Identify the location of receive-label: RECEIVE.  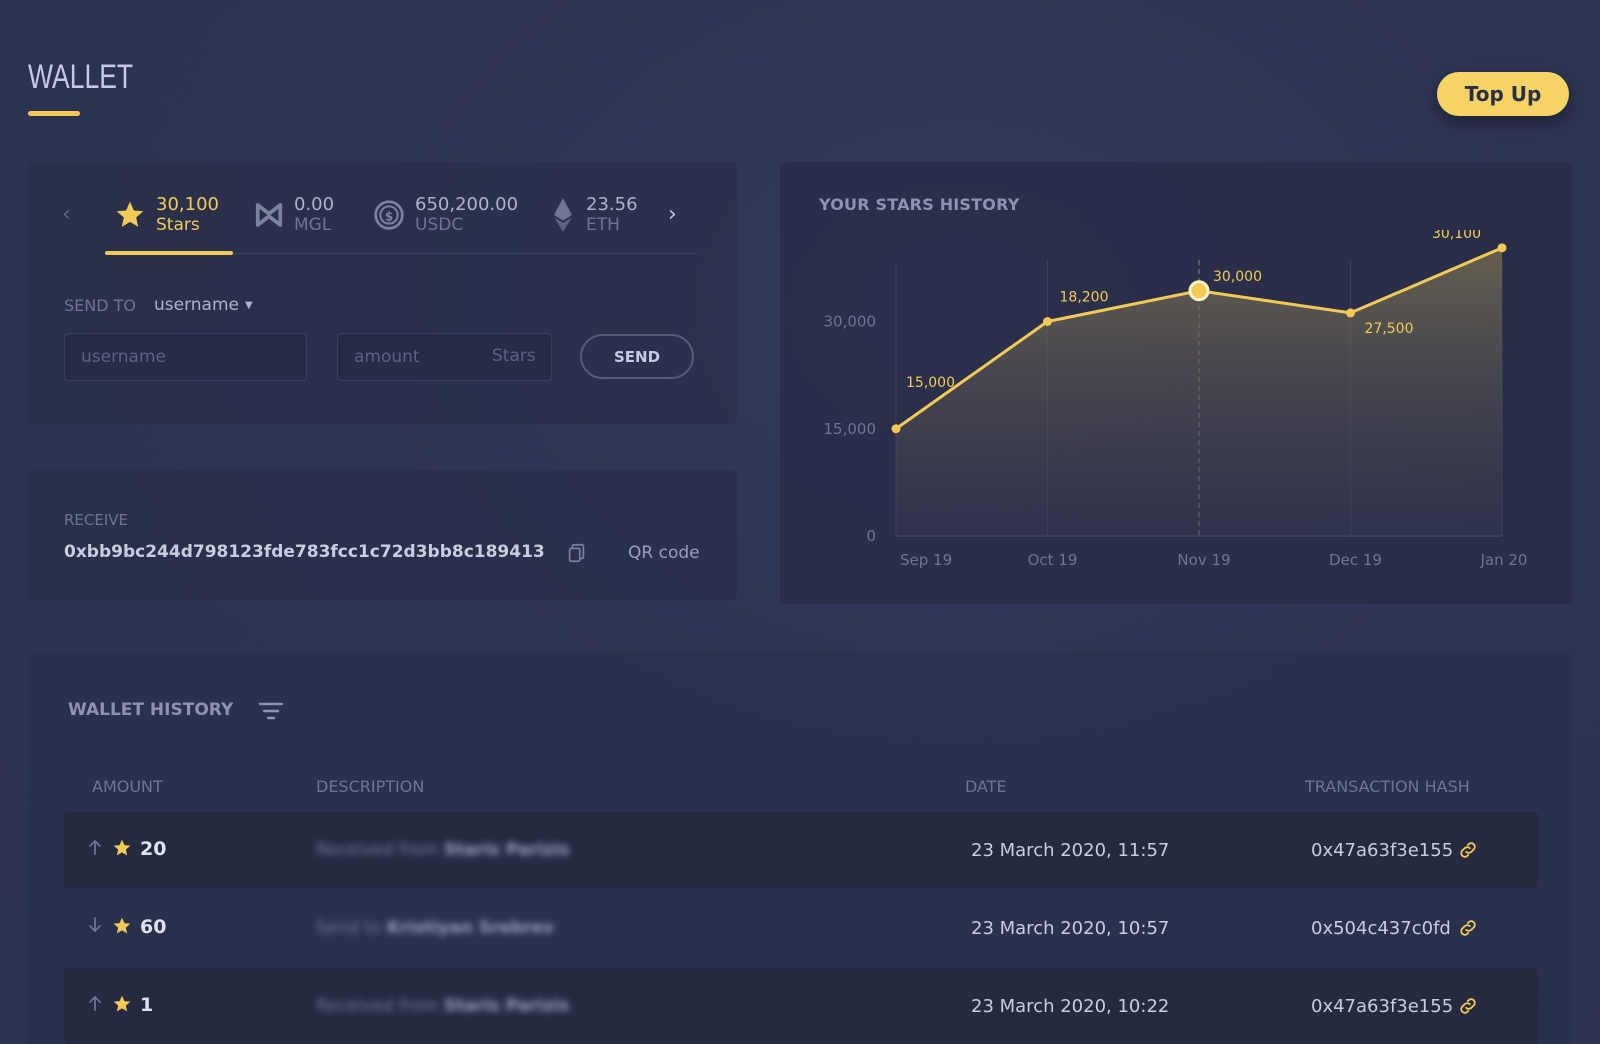
(96, 520).